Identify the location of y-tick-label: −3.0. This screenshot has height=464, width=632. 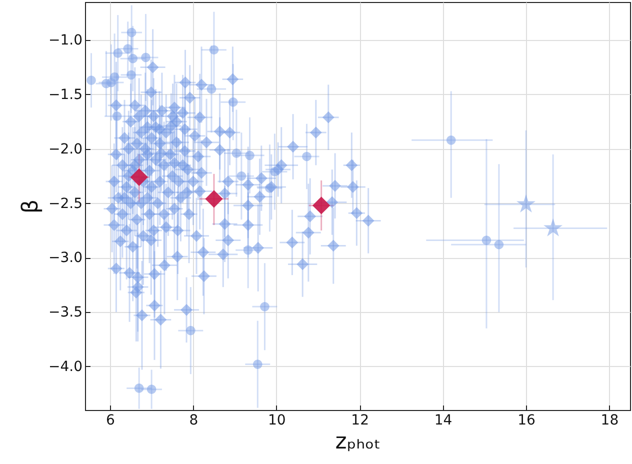
(65, 258).